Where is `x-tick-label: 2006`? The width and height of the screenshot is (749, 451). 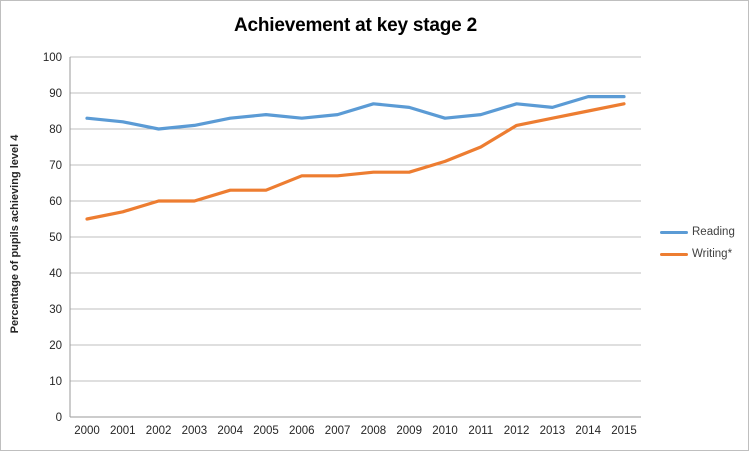
x-tick-label: 2006 is located at coordinates (302, 431).